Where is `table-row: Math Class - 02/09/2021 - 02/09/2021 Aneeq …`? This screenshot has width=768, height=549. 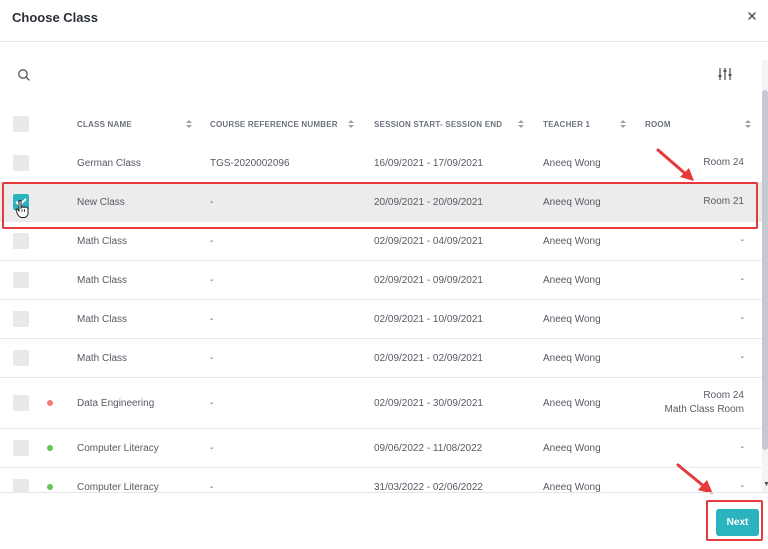
table-row: Math Class - 02/09/2021 - 02/09/2021 Aneeq … is located at coordinates (381, 358).